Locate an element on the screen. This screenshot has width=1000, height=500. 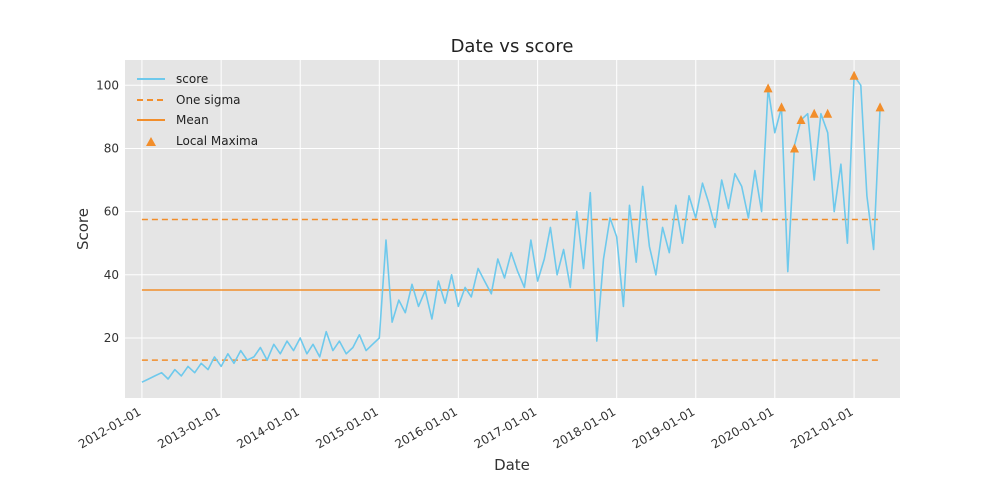
x-tick-label: 2021-01-01 is located at coordinates (821, 427).